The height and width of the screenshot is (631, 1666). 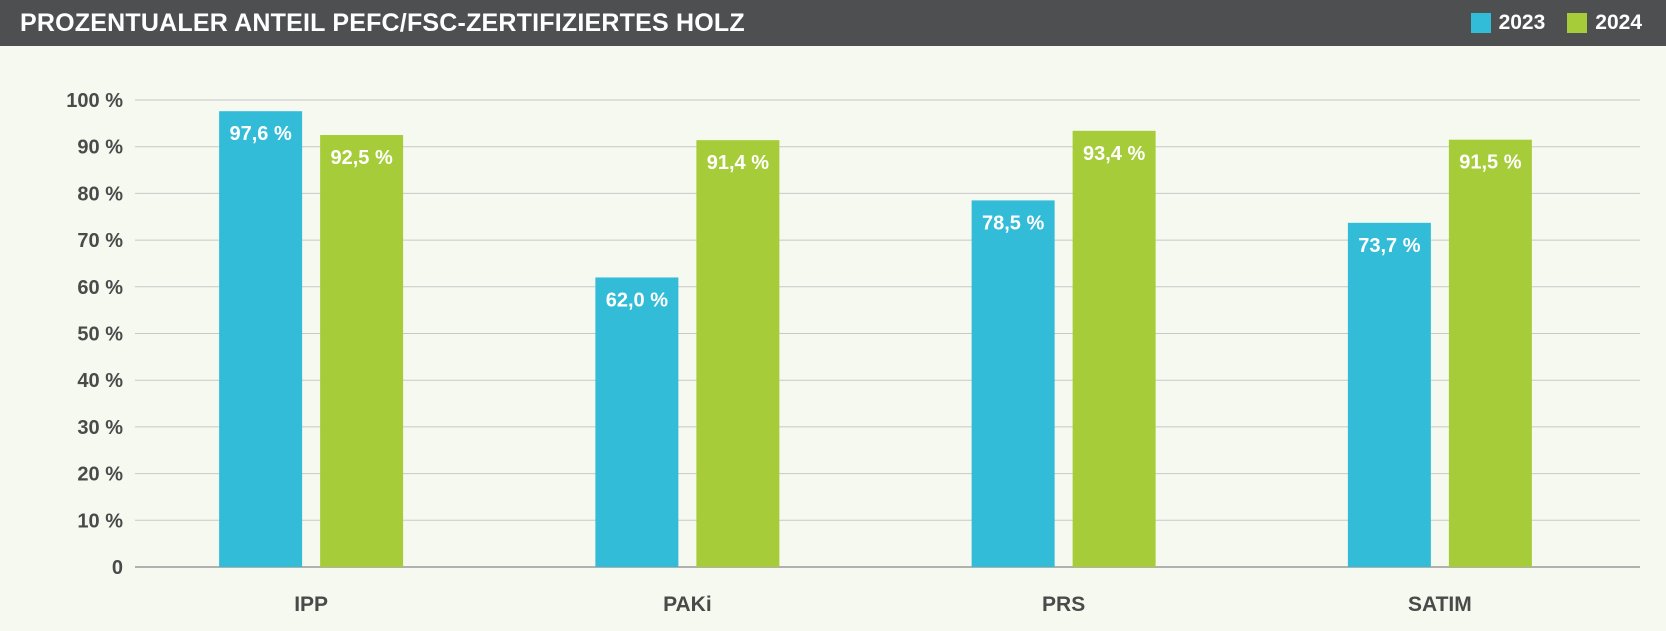 What do you see at coordinates (260, 134) in the screenshot?
I see `data-label-ipp-2023: 97,6 %` at bounding box center [260, 134].